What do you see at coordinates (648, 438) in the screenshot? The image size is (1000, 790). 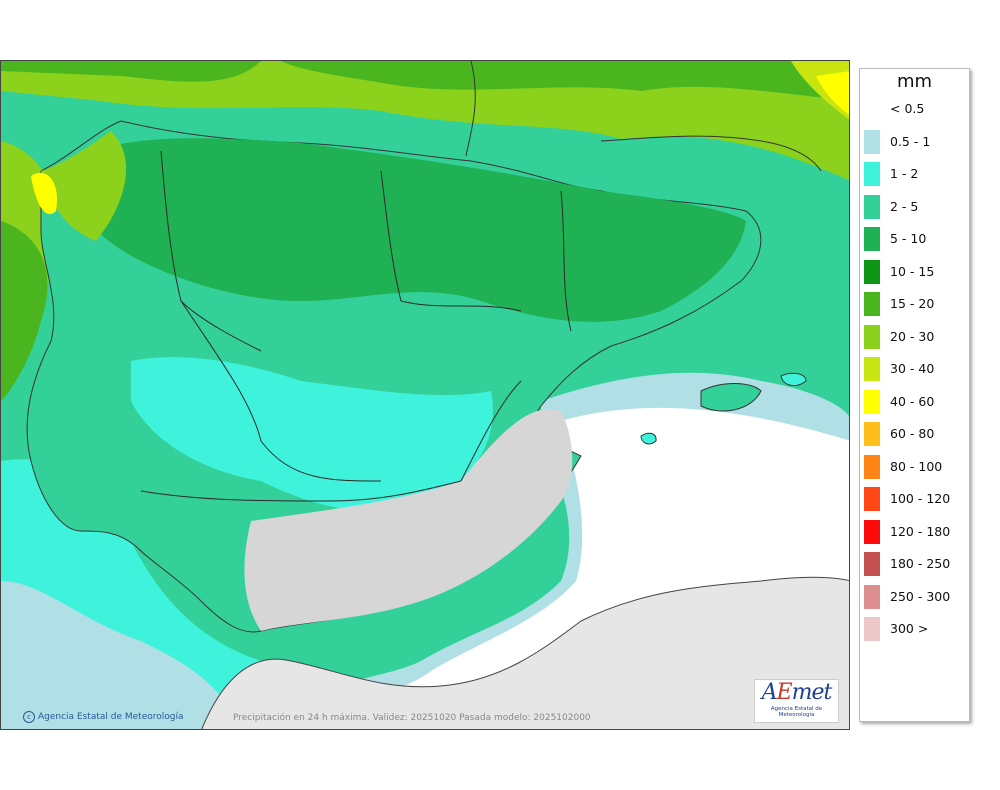 I see `island-ibiza` at bounding box center [648, 438].